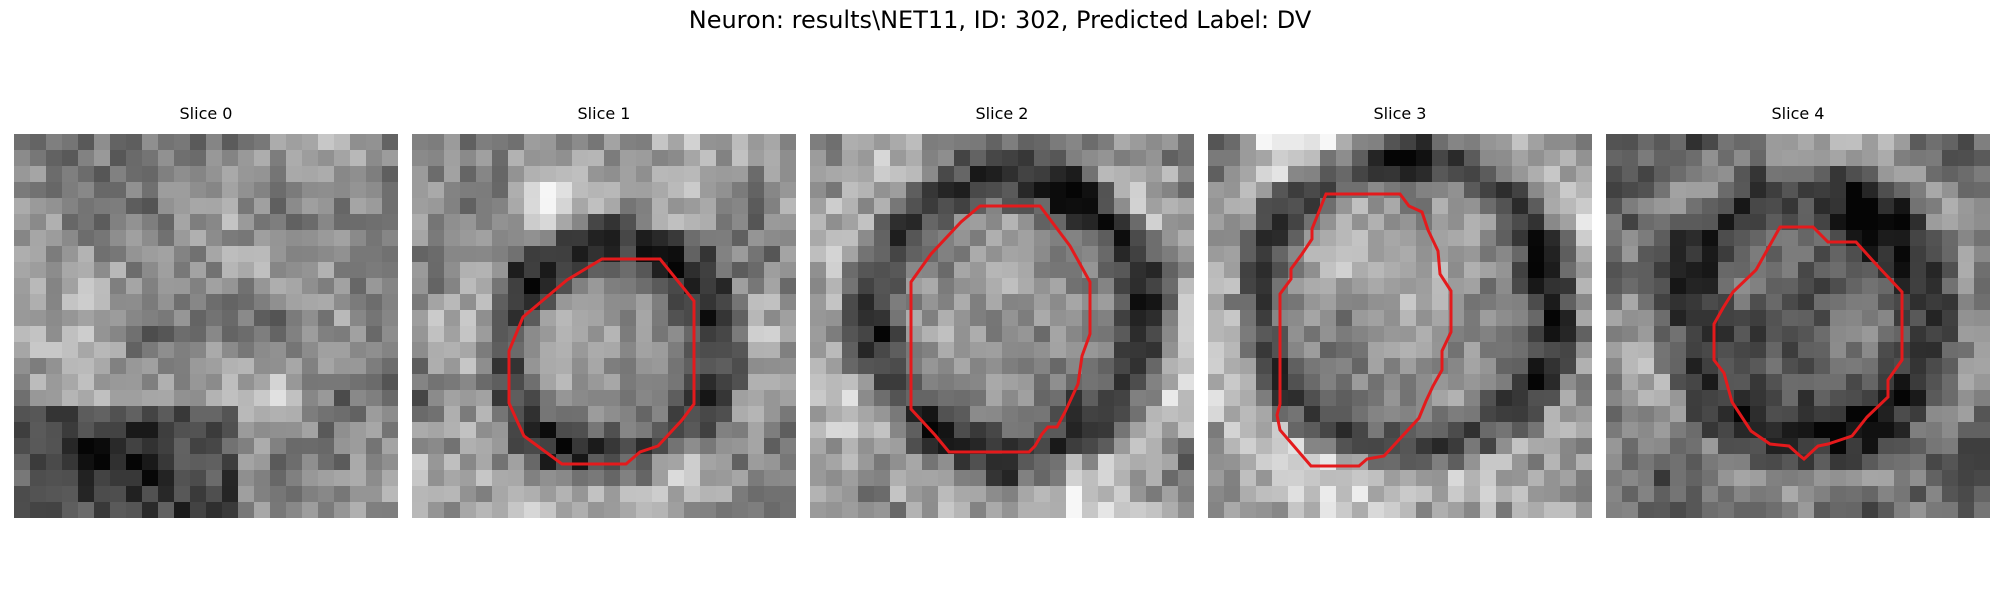 The width and height of the screenshot is (2000, 600). What do you see at coordinates (1798, 113) in the screenshot?
I see `slice-title: Slice 4` at bounding box center [1798, 113].